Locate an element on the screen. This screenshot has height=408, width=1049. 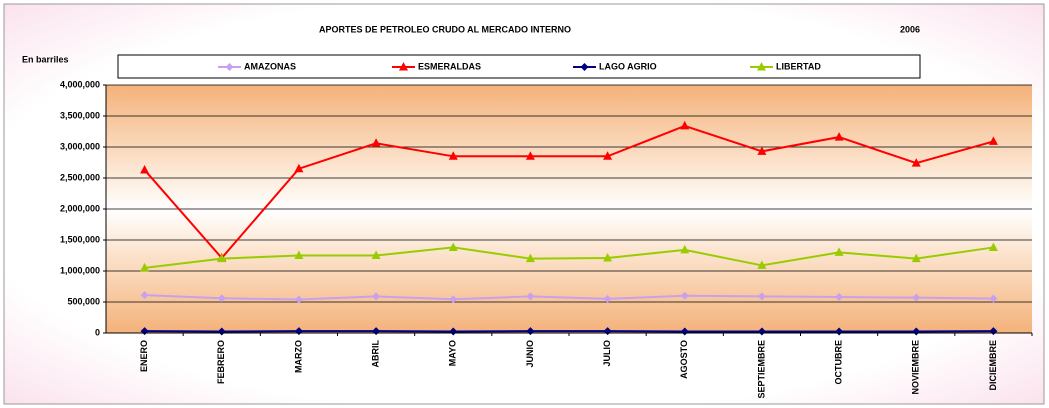
y-tick-label: 500,000 is located at coordinates (83, 301).